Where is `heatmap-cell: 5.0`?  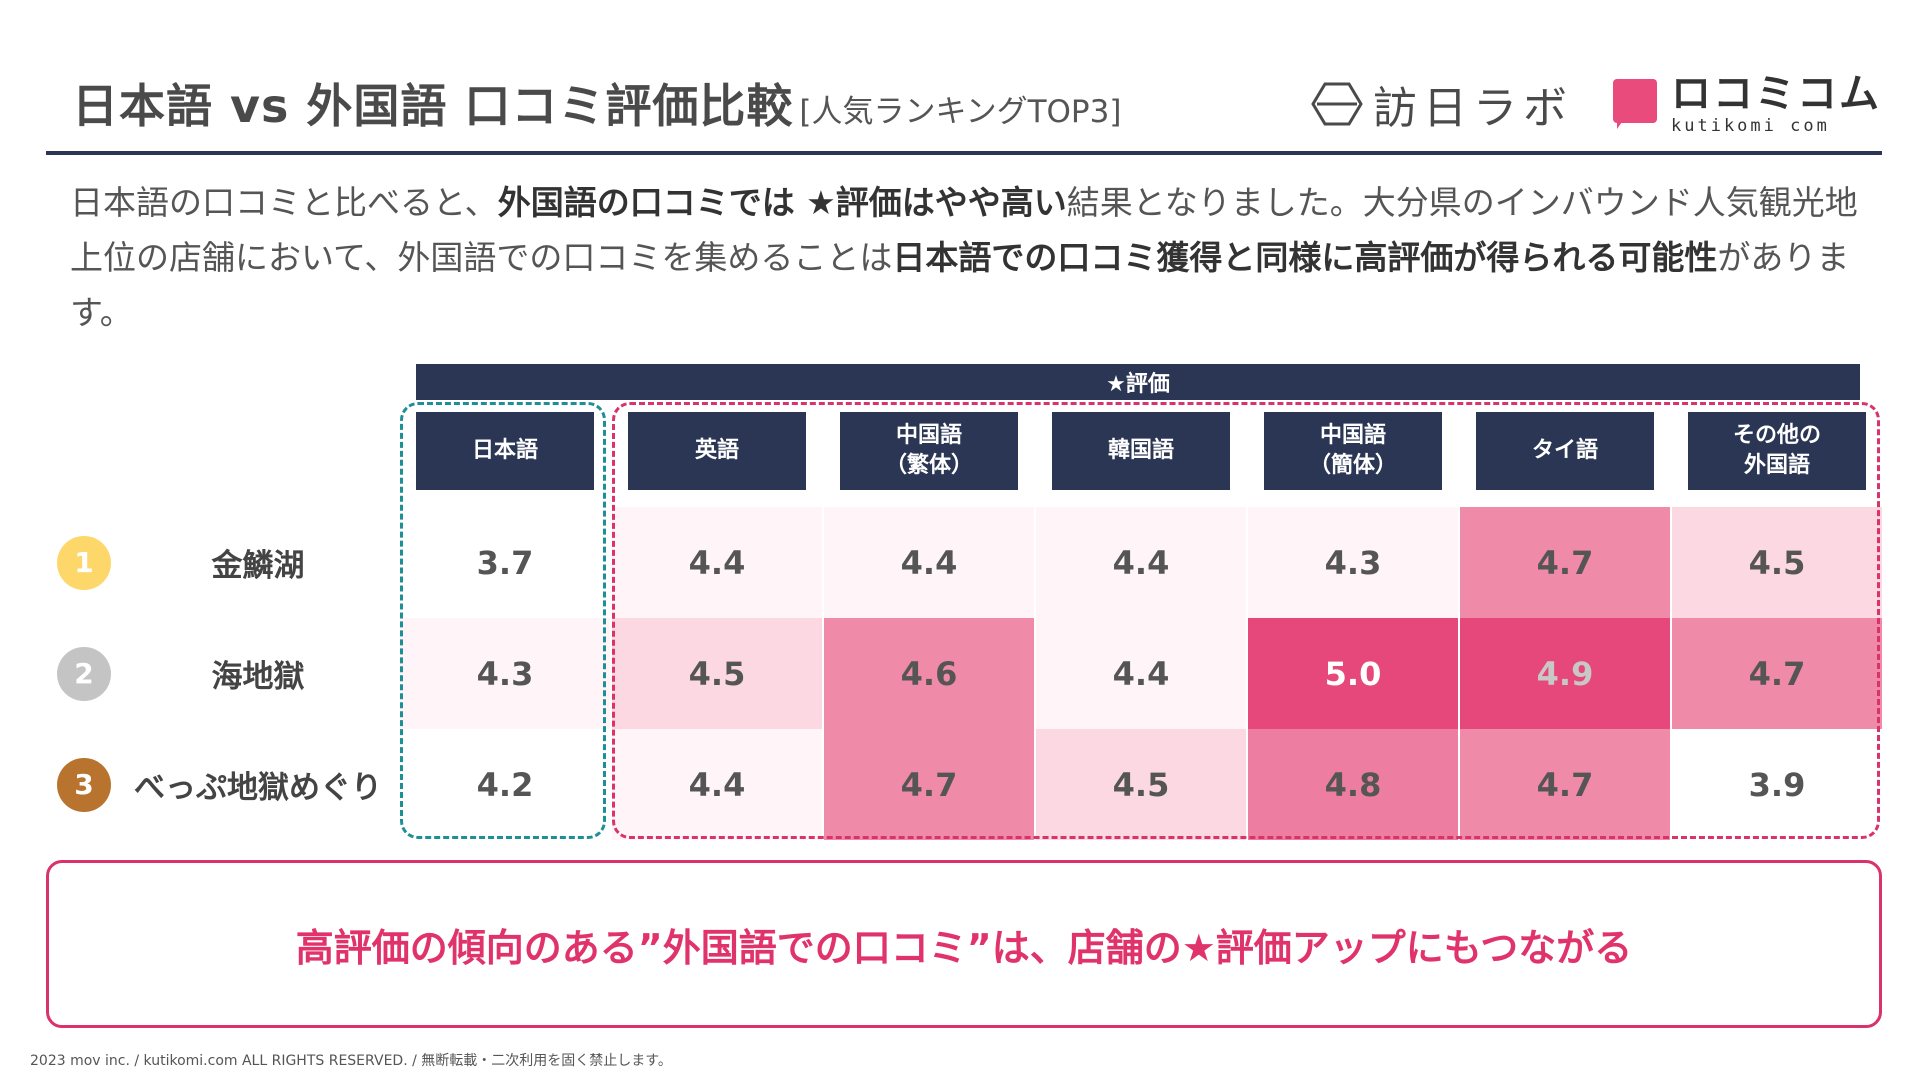
heatmap-cell: 5.0 is located at coordinates (1353, 673).